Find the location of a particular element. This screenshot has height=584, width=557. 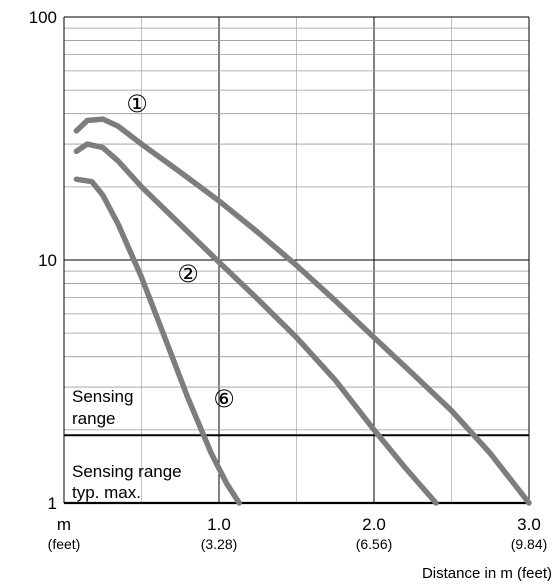

y-tick-label: 10 is located at coordinates (47, 260).